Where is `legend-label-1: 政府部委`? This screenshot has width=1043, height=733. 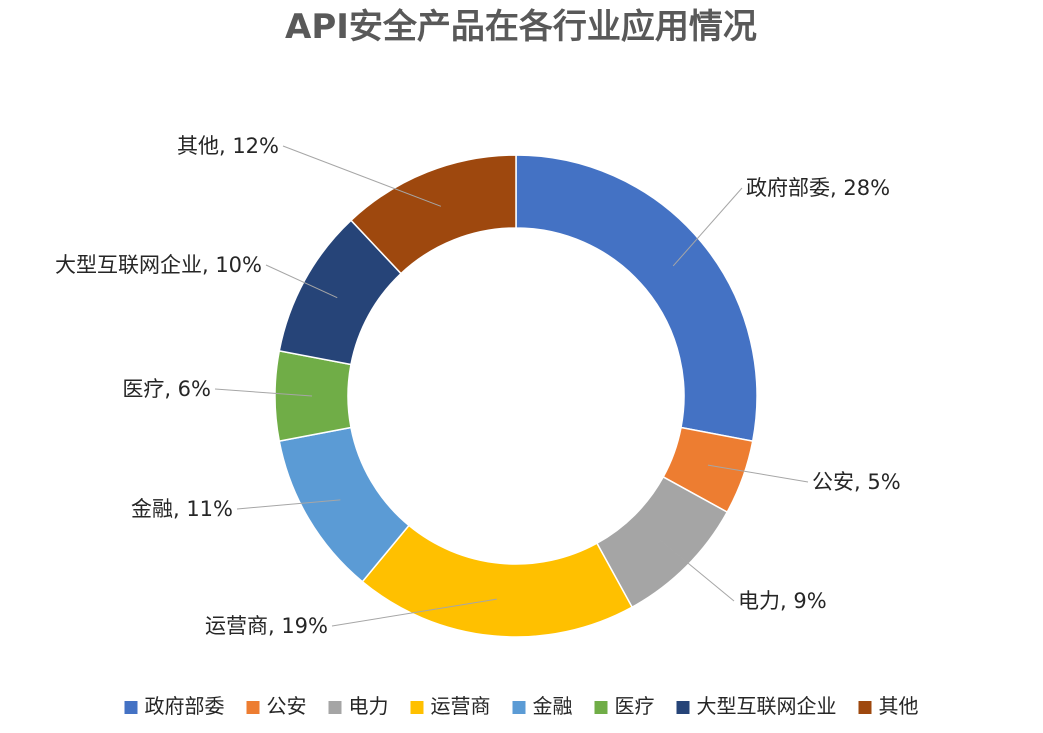
legend-label-1: 政府部委 is located at coordinates (185, 706).